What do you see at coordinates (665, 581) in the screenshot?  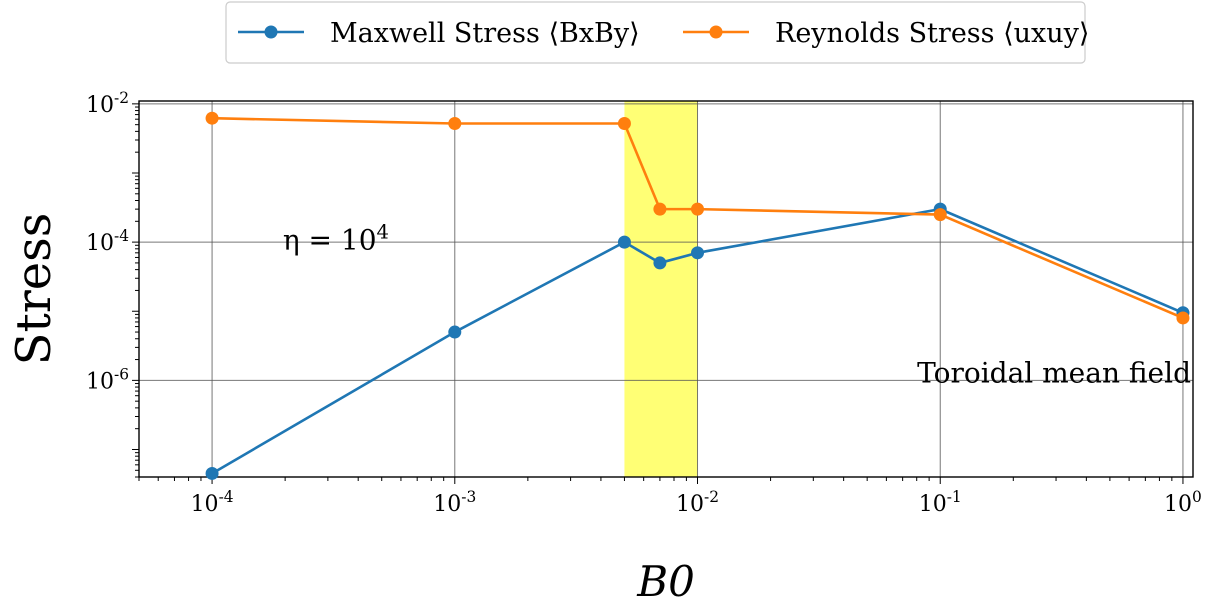 I see `x-axis-label: B0` at bounding box center [665, 581].